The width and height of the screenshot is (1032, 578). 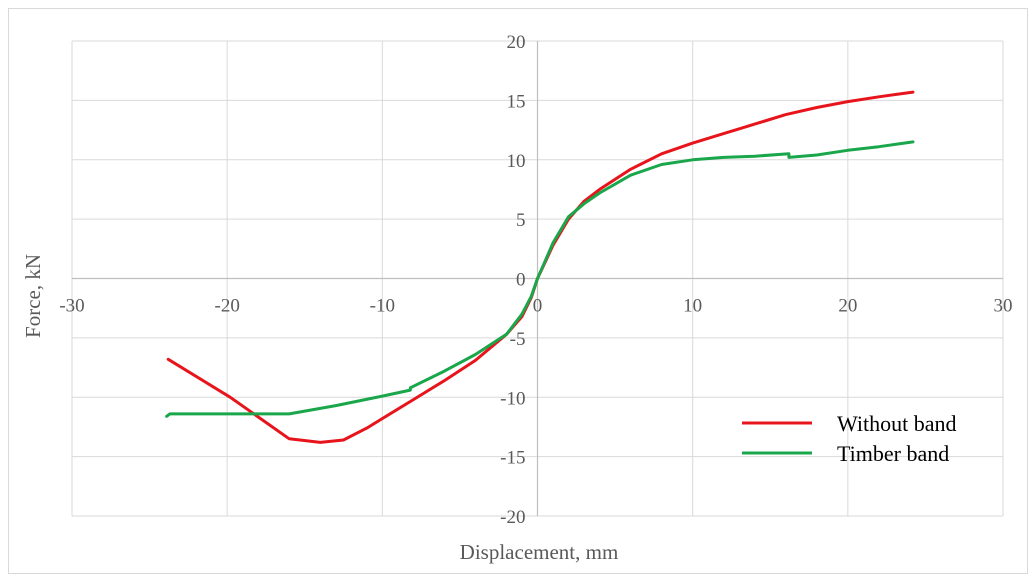 What do you see at coordinates (893, 453) in the screenshot?
I see `legend-label-timber-band: Timber band` at bounding box center [893, 453].